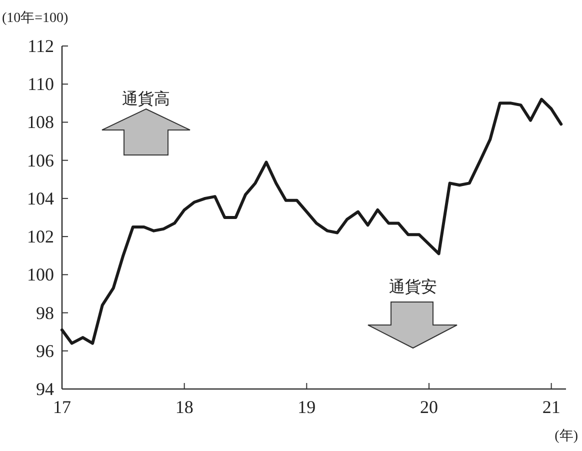 Image resolution: width=582 pixels, height=451 pixels. Describe the element at coordinates (566, 436) in the screenshot. I see `x-axis-title: (年)` at that location.